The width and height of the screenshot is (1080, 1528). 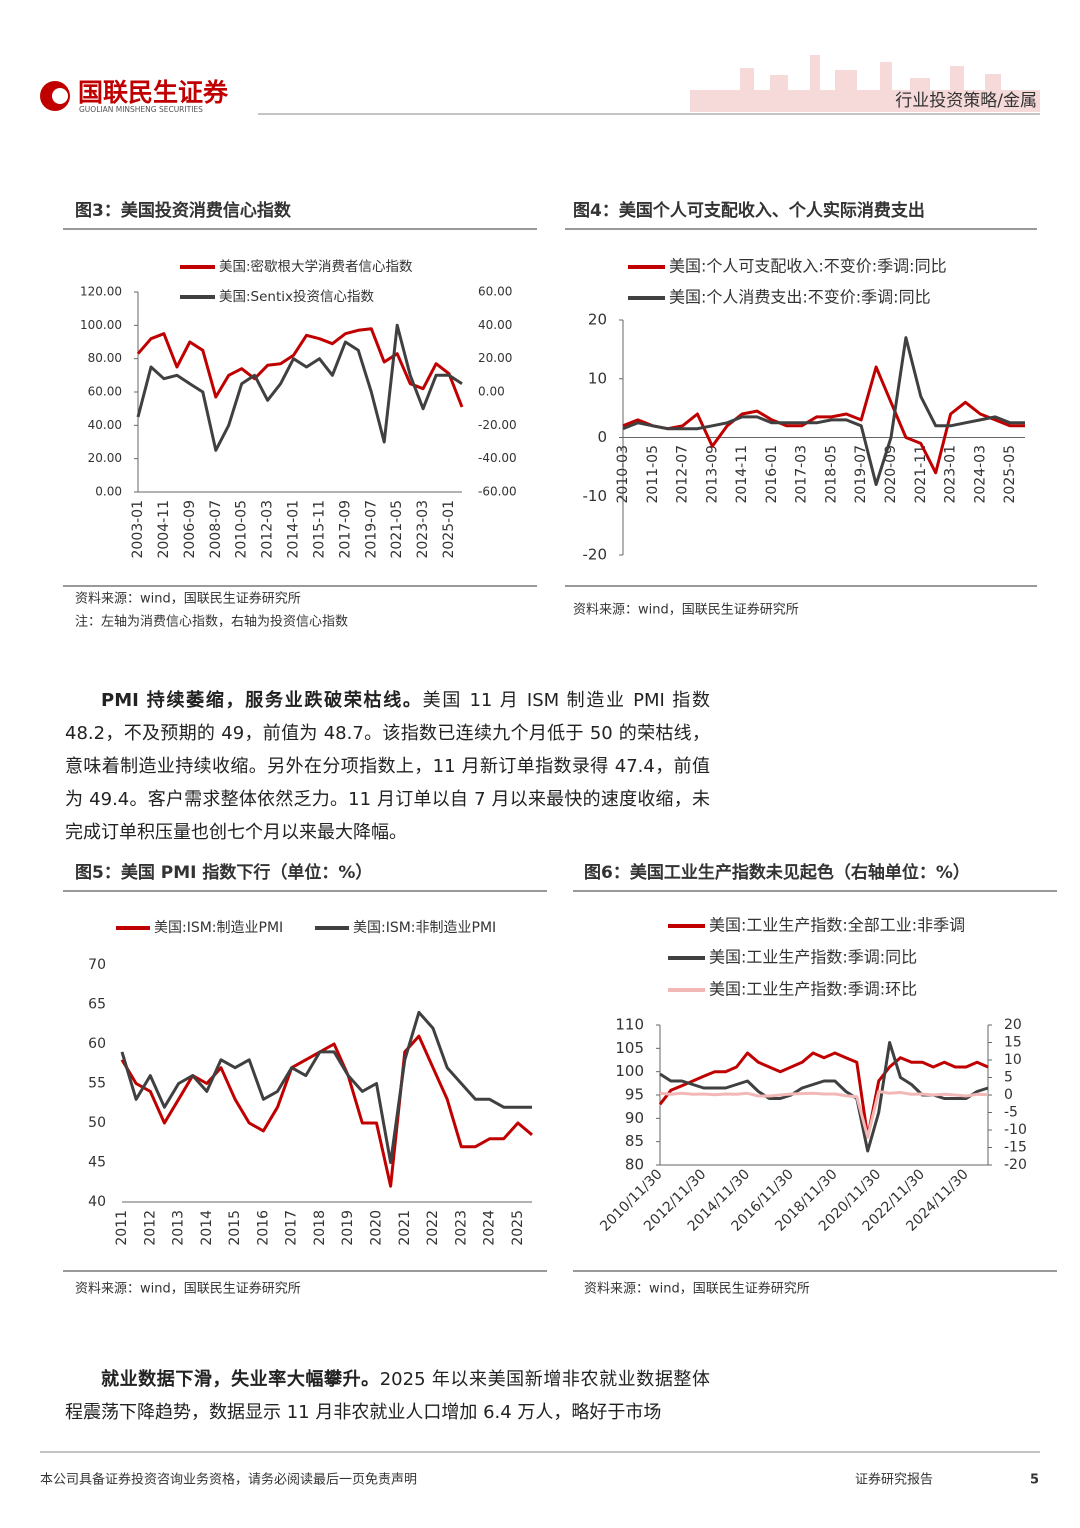 I want to click on y2-tick-label: -20.00, so click(x=497, y=425).